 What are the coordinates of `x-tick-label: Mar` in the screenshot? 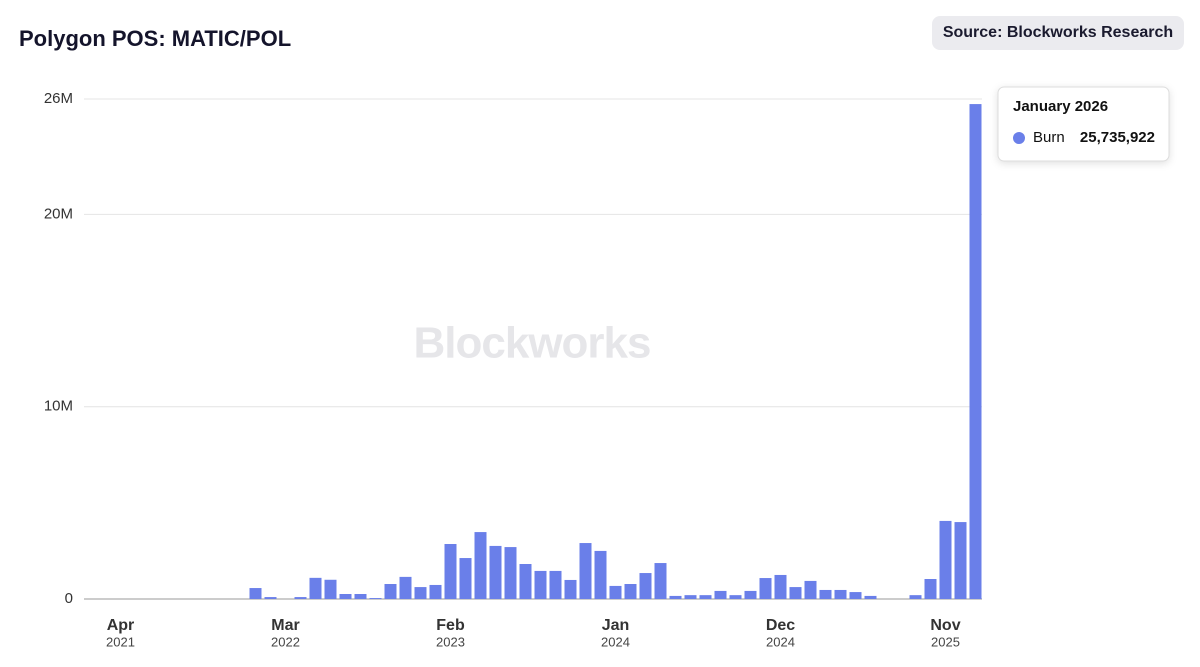 It's located at (285, 625).